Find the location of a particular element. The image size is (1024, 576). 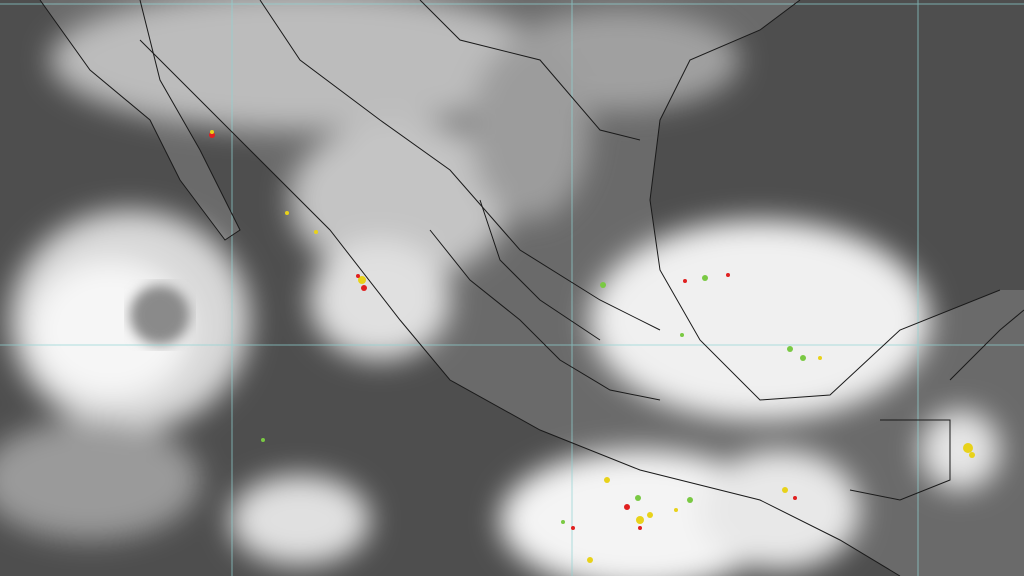

hurricane-eye is located at coordinates (160, 315).